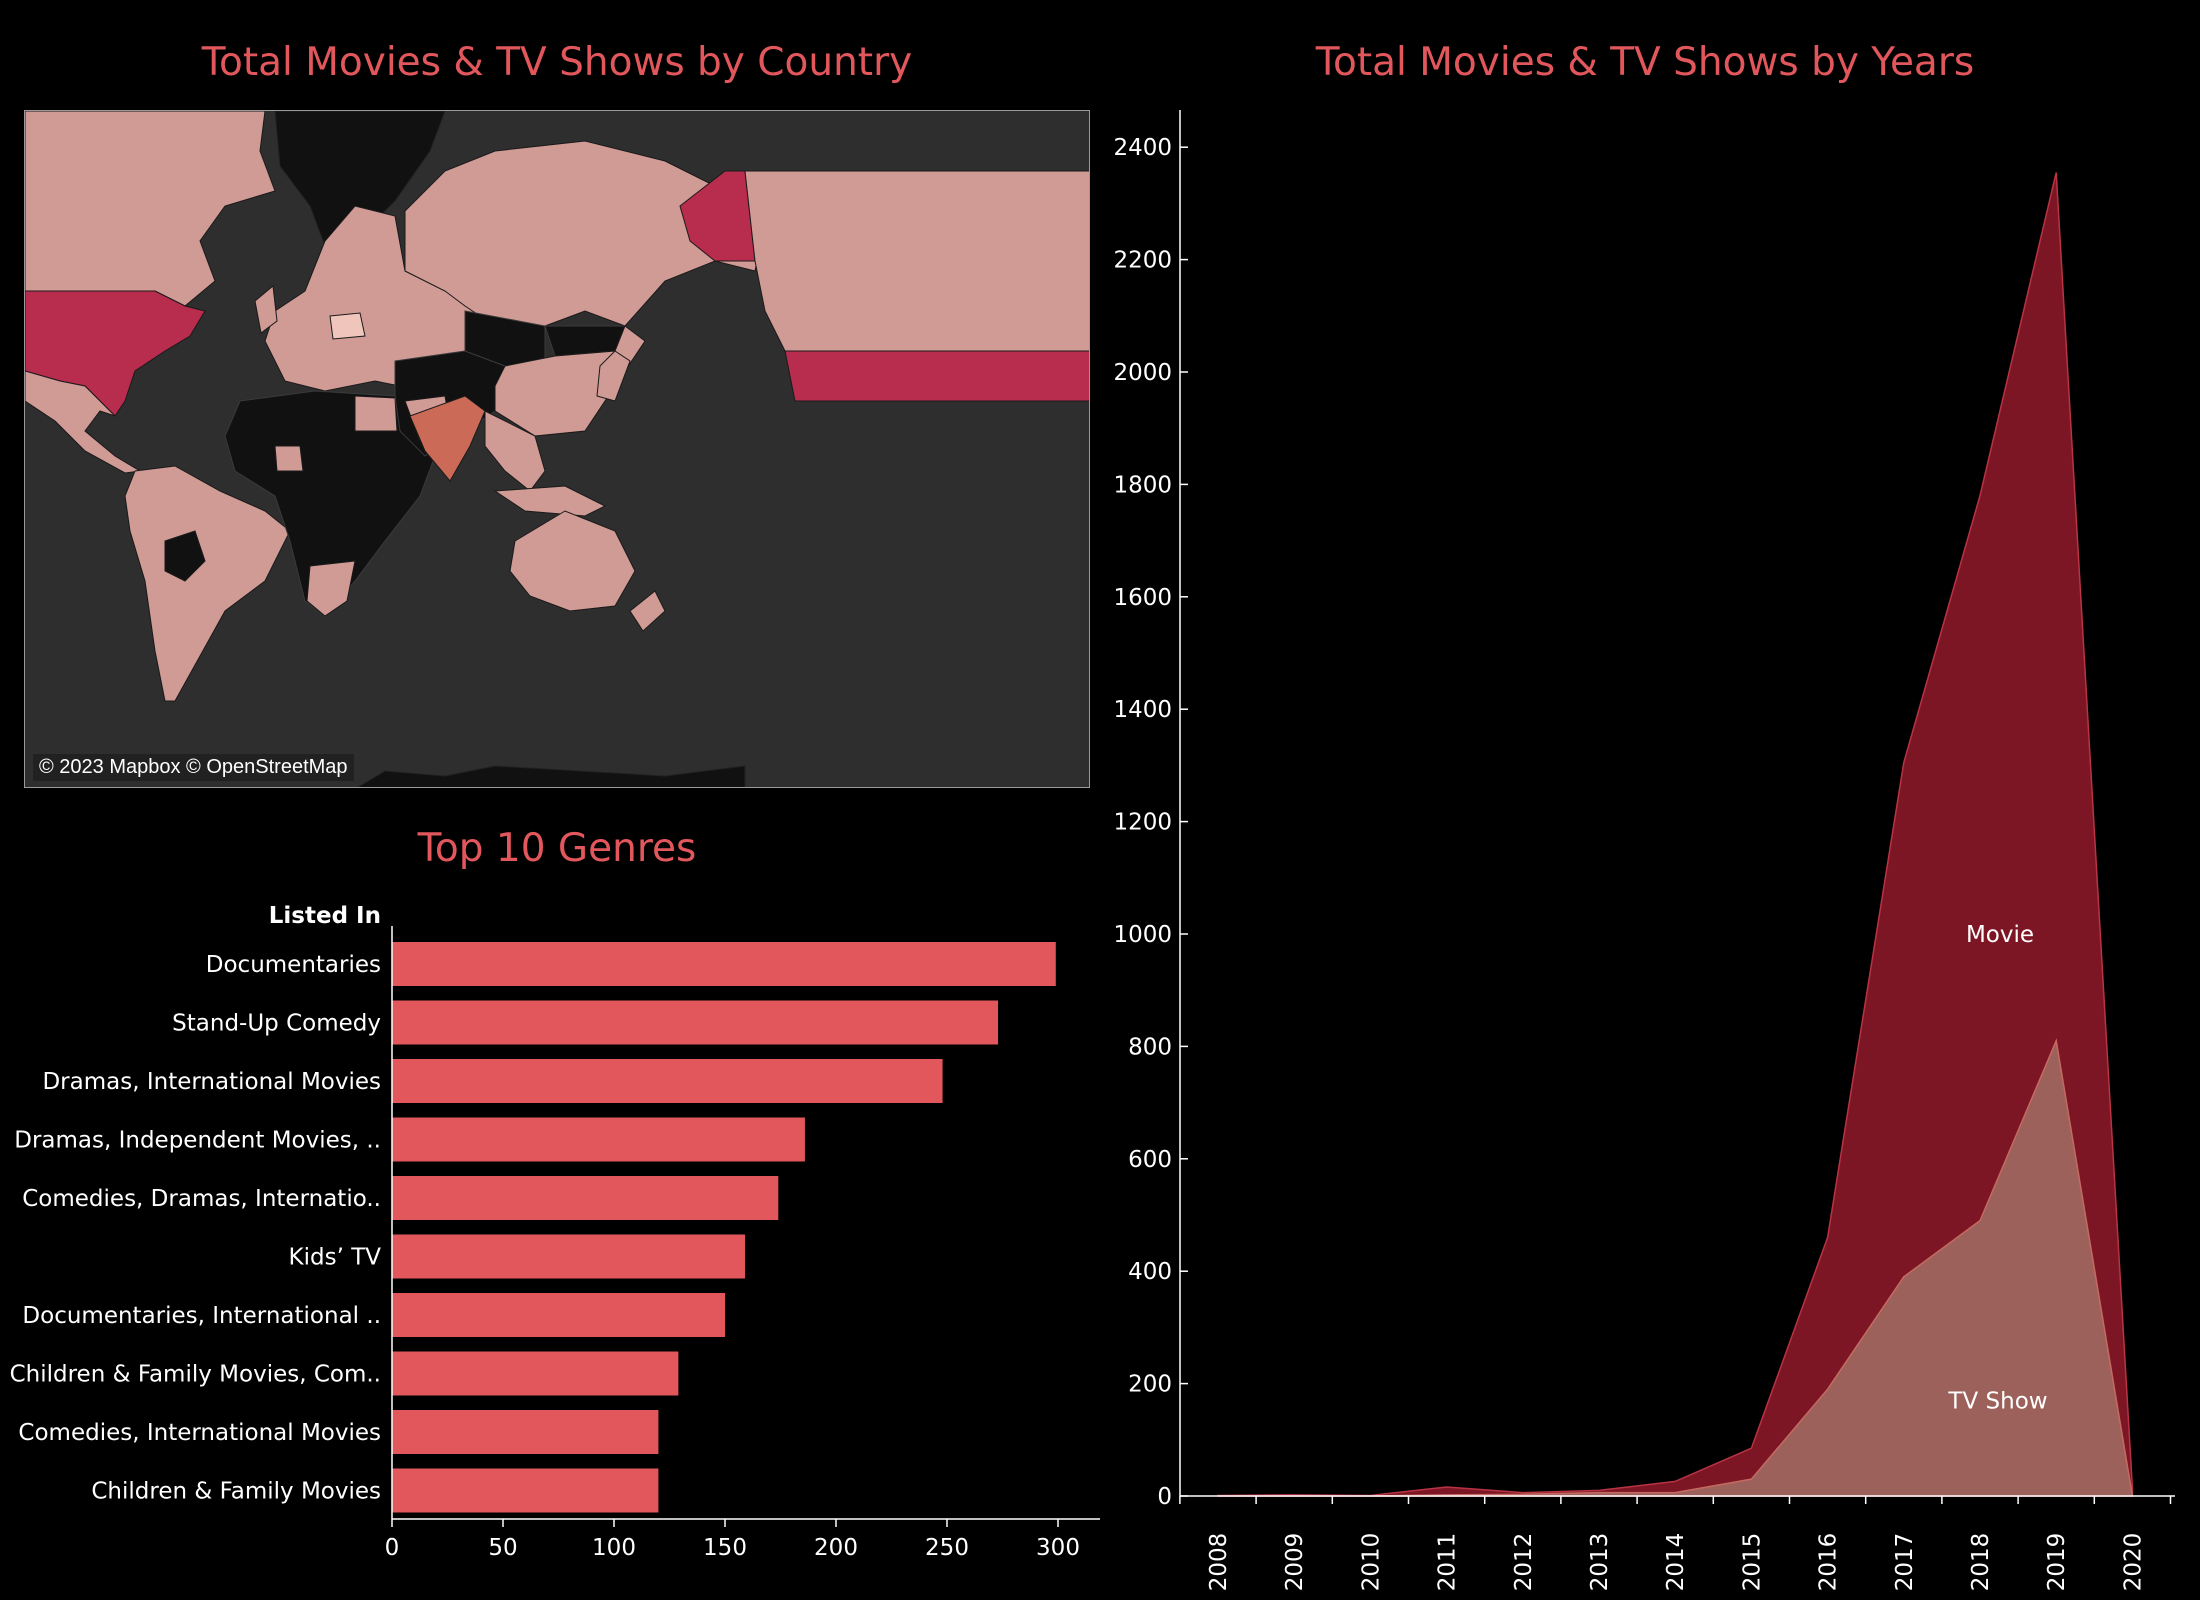  I want to click on years-x-tick-label: 2010, so click(1371, 1562).